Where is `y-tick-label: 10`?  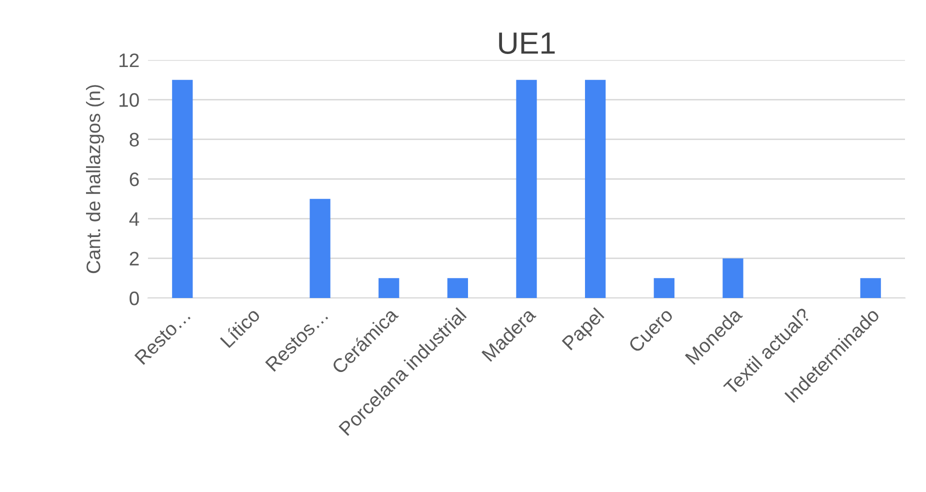 y-tick-label: 10 is located at coordinates (129, 100).